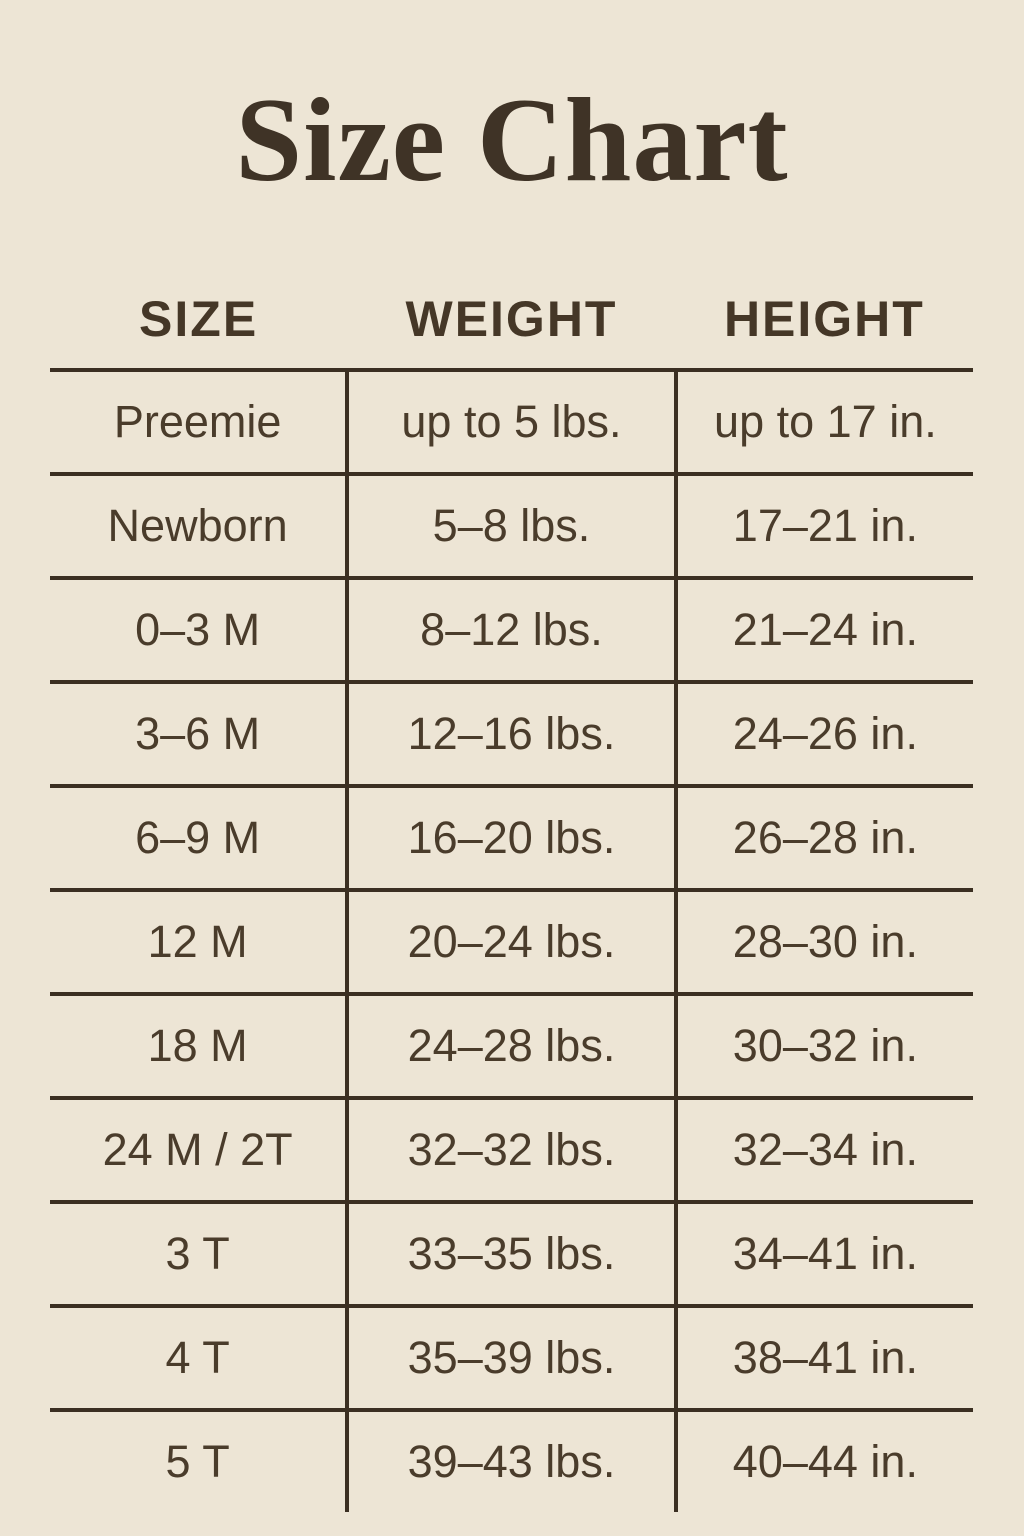  What do you see at coordinates (199, 735) in the screenshot?
I see `cell-size: 3–6 M` at bounding box center [199, 735].